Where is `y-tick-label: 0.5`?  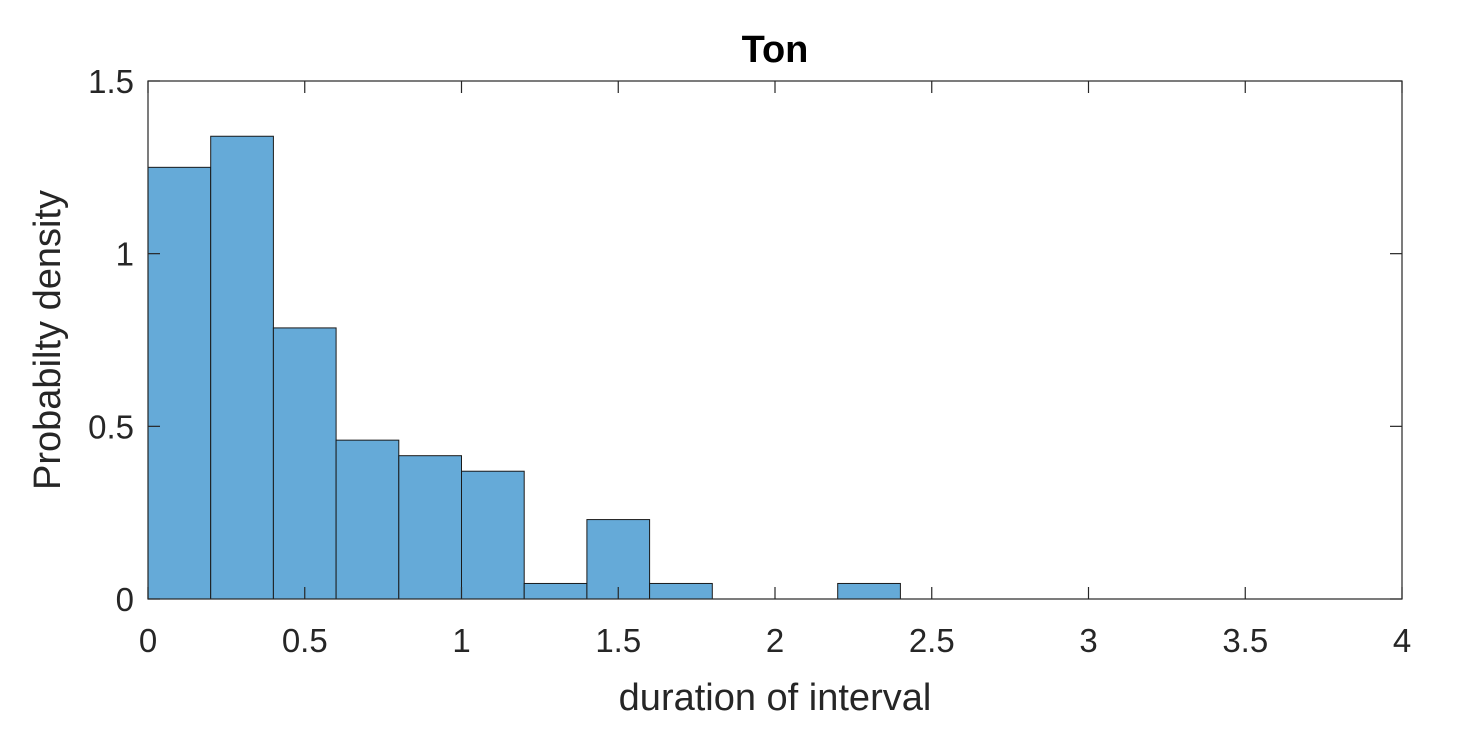
y-tick-label: 0.5 is located at coordinates (111, 426).